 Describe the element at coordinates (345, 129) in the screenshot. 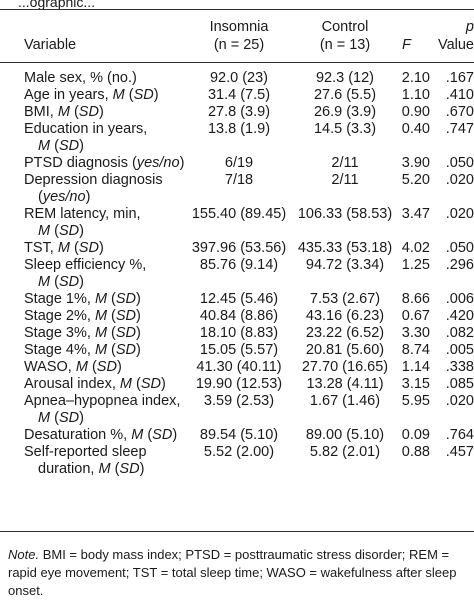

I see `control-value: 14.5 (3.3)` at that location.